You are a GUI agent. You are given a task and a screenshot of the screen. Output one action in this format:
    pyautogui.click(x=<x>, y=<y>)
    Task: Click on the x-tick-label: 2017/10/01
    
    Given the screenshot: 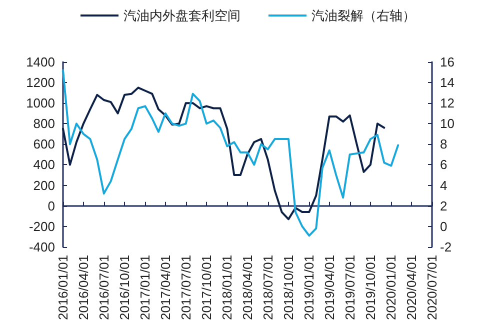 What is the action you would take?
    pyautogui.click(x=206, y=287)
    